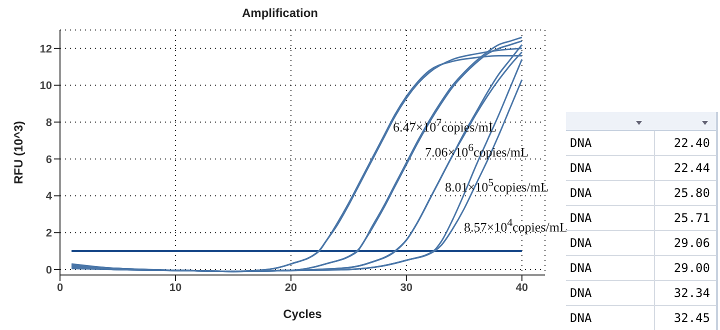  What do you see at coordinates (49, 234) in the screenshot?
I see `y-tick-label: 2` at bounding box center [49, 234].